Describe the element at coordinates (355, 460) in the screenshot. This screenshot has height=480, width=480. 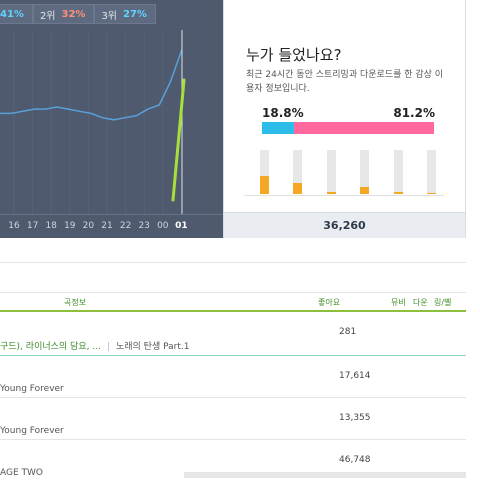
I see `row-like-count: 46,748` at that location.